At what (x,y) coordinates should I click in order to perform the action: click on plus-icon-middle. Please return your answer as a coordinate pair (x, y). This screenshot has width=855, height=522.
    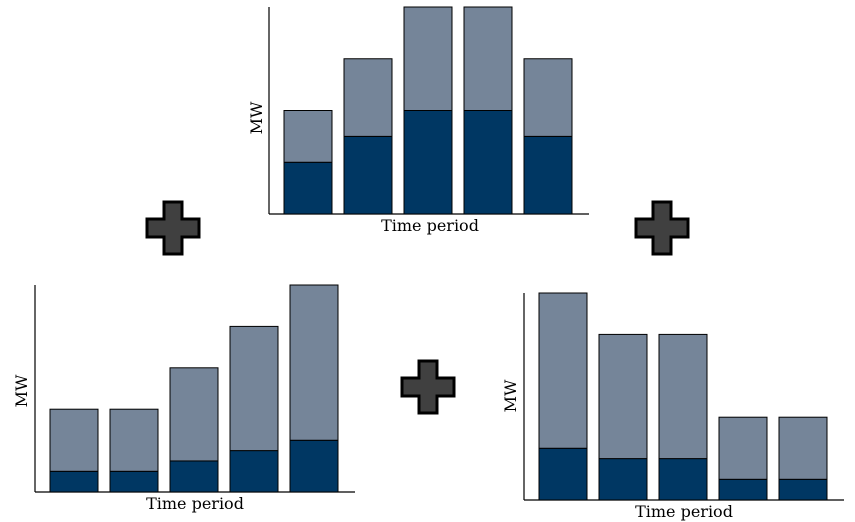
    Looking at the image, I should click on (428, 387).